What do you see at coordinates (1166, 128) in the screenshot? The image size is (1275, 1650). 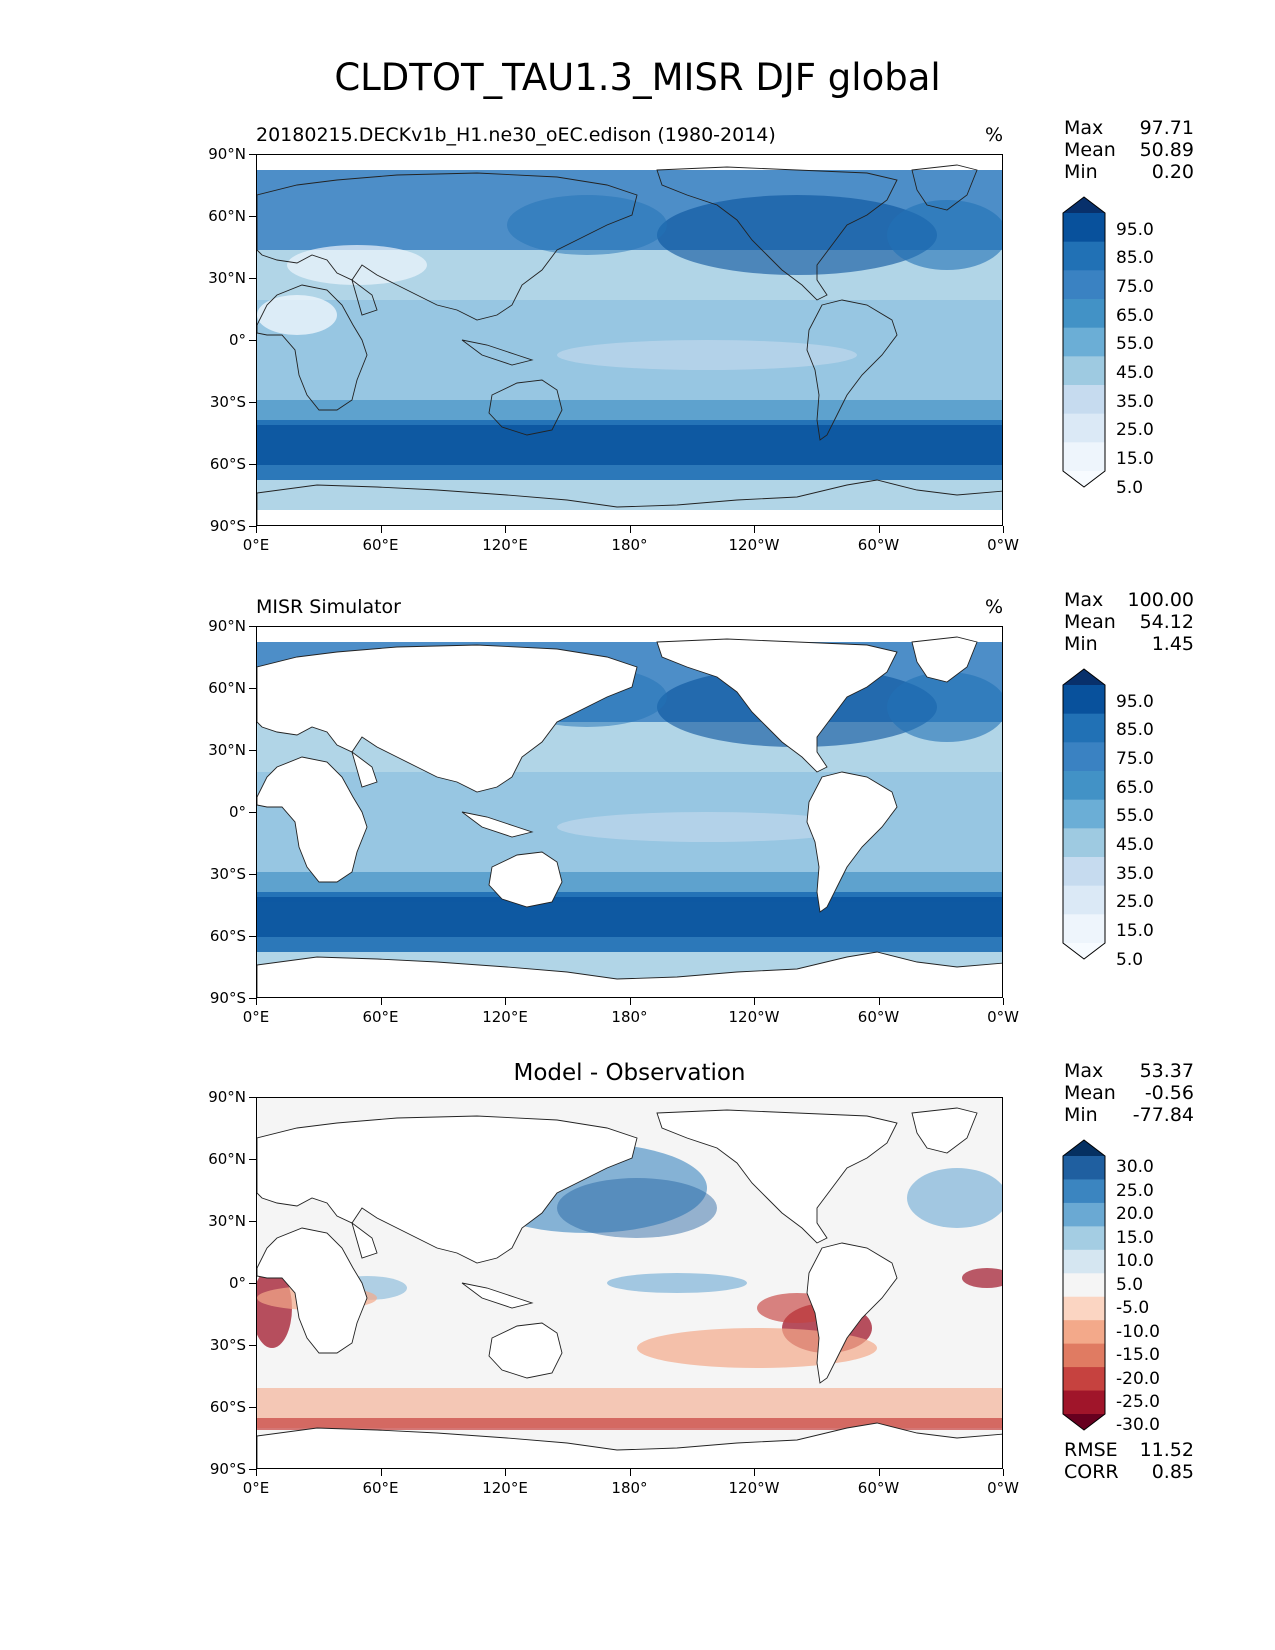 I see `stat-value: 97.71` at bounding box center [1166, 128].